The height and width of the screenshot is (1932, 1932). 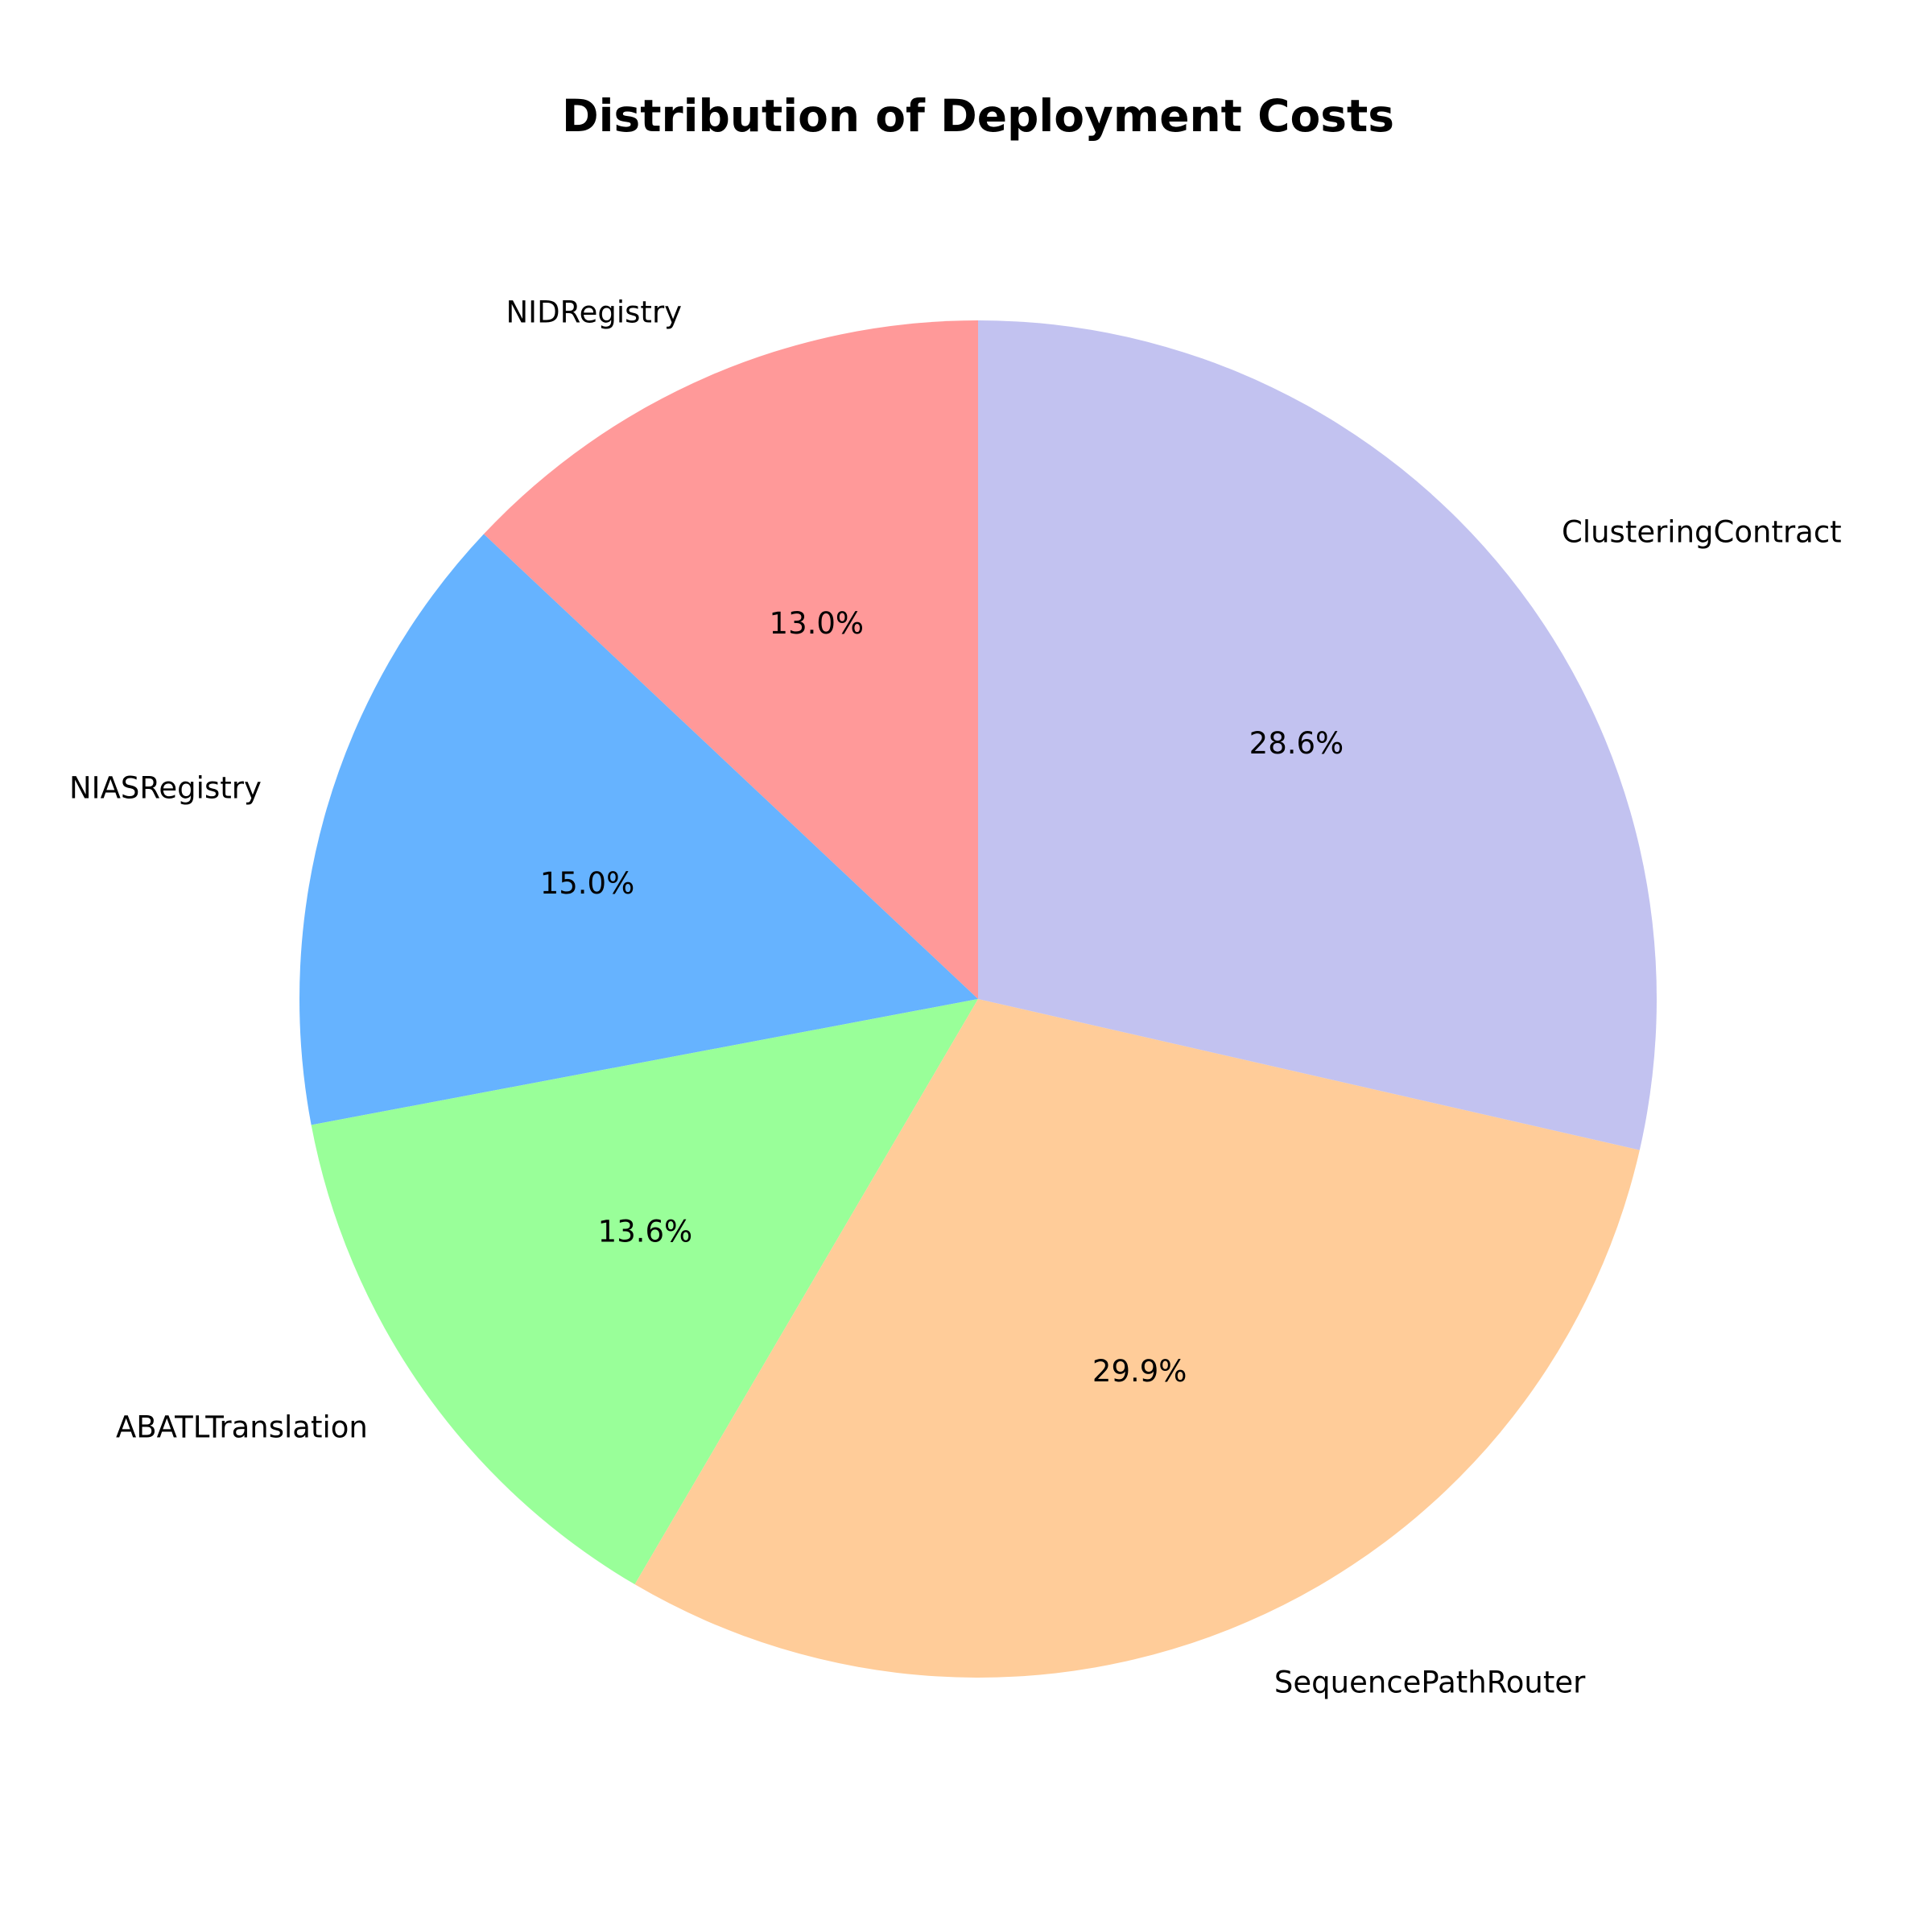 What do you see at coordinates (817, 623) in the screenshot?
I see `slice-percent-nidregistry: 13.0%` at bounding box center [817, 623].